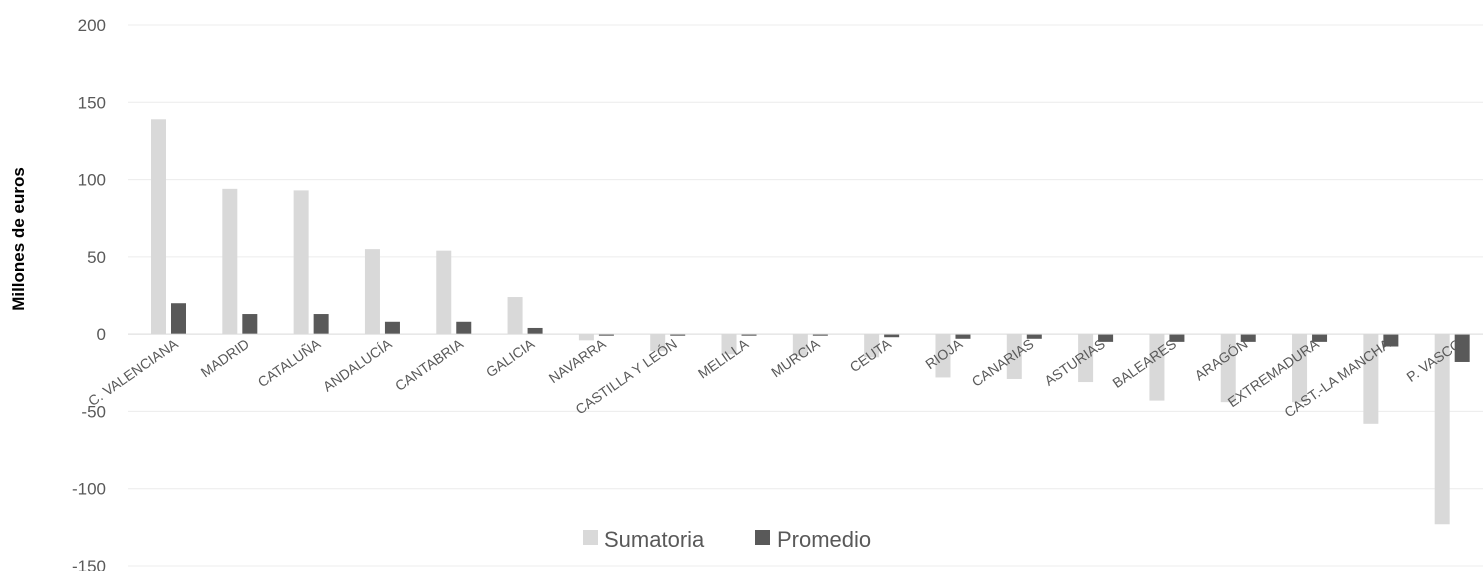 This screenshot has height=571, width=1483. I want to click on bar-sumatoria-cataluna, so click(301, 262).